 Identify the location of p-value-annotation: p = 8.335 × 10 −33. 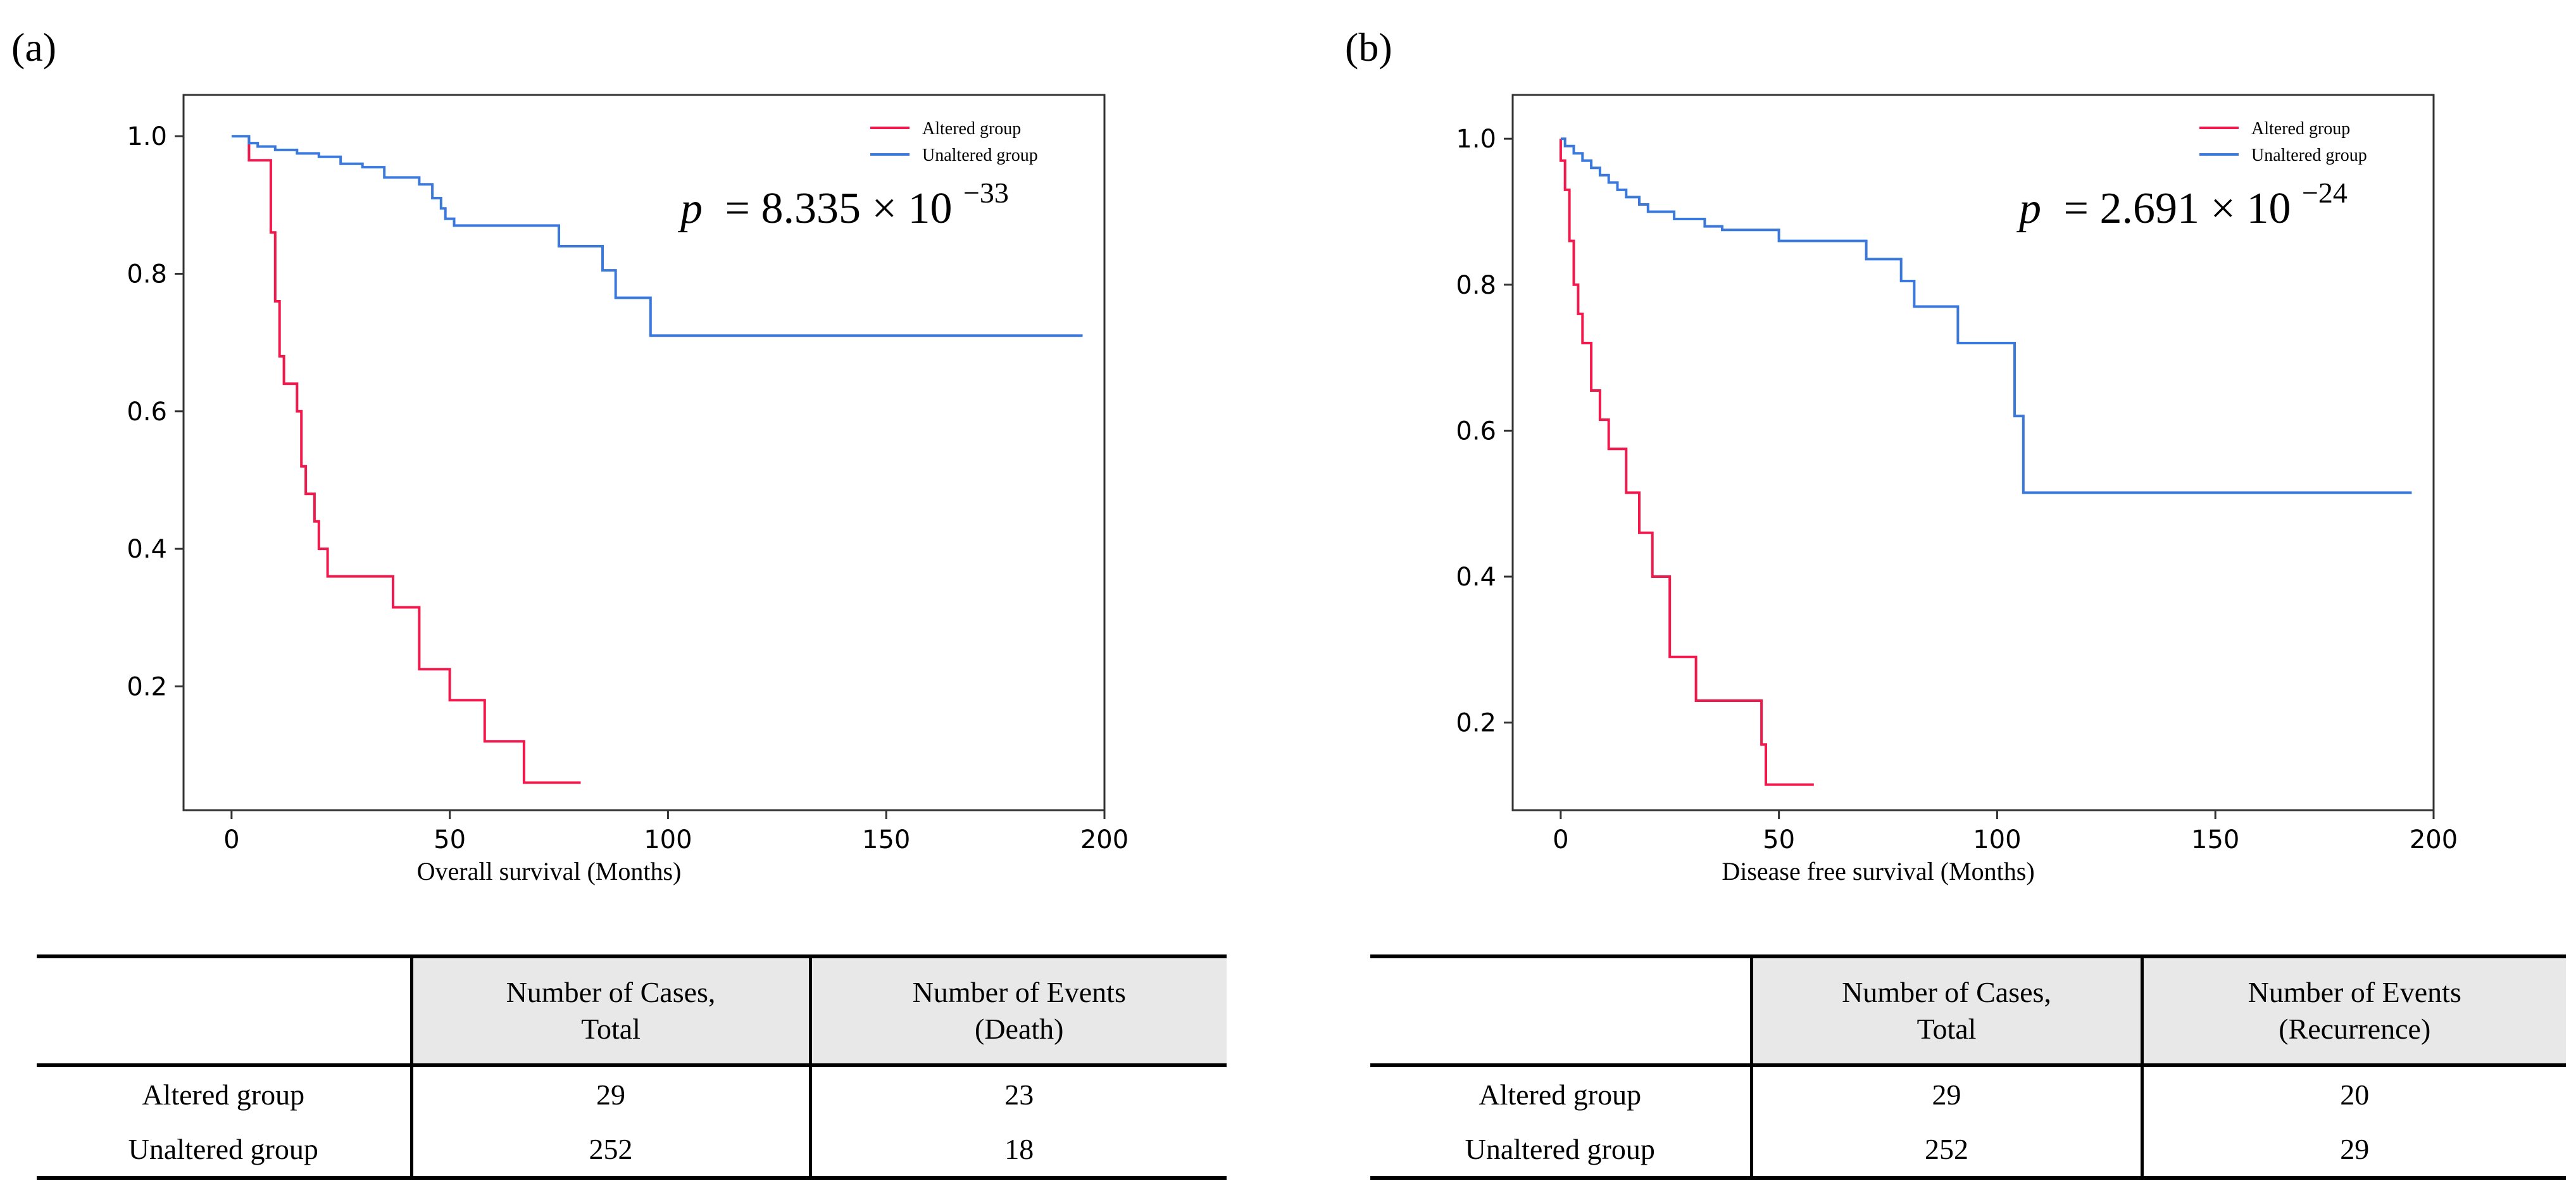
(843, 205).